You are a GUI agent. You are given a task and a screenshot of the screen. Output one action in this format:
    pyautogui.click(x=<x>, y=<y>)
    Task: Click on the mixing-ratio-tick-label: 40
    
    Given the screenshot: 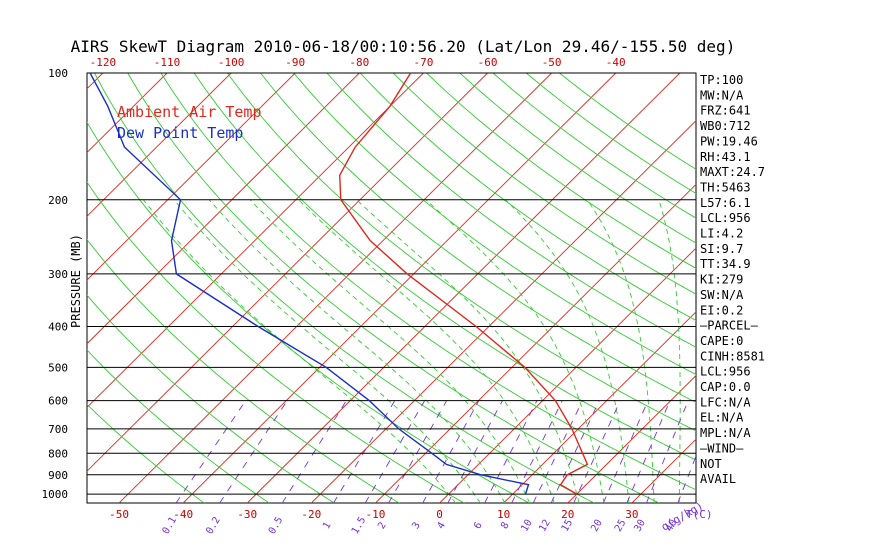 What is the action you would take?
    pyautogui.click(x=672, y=526)
    